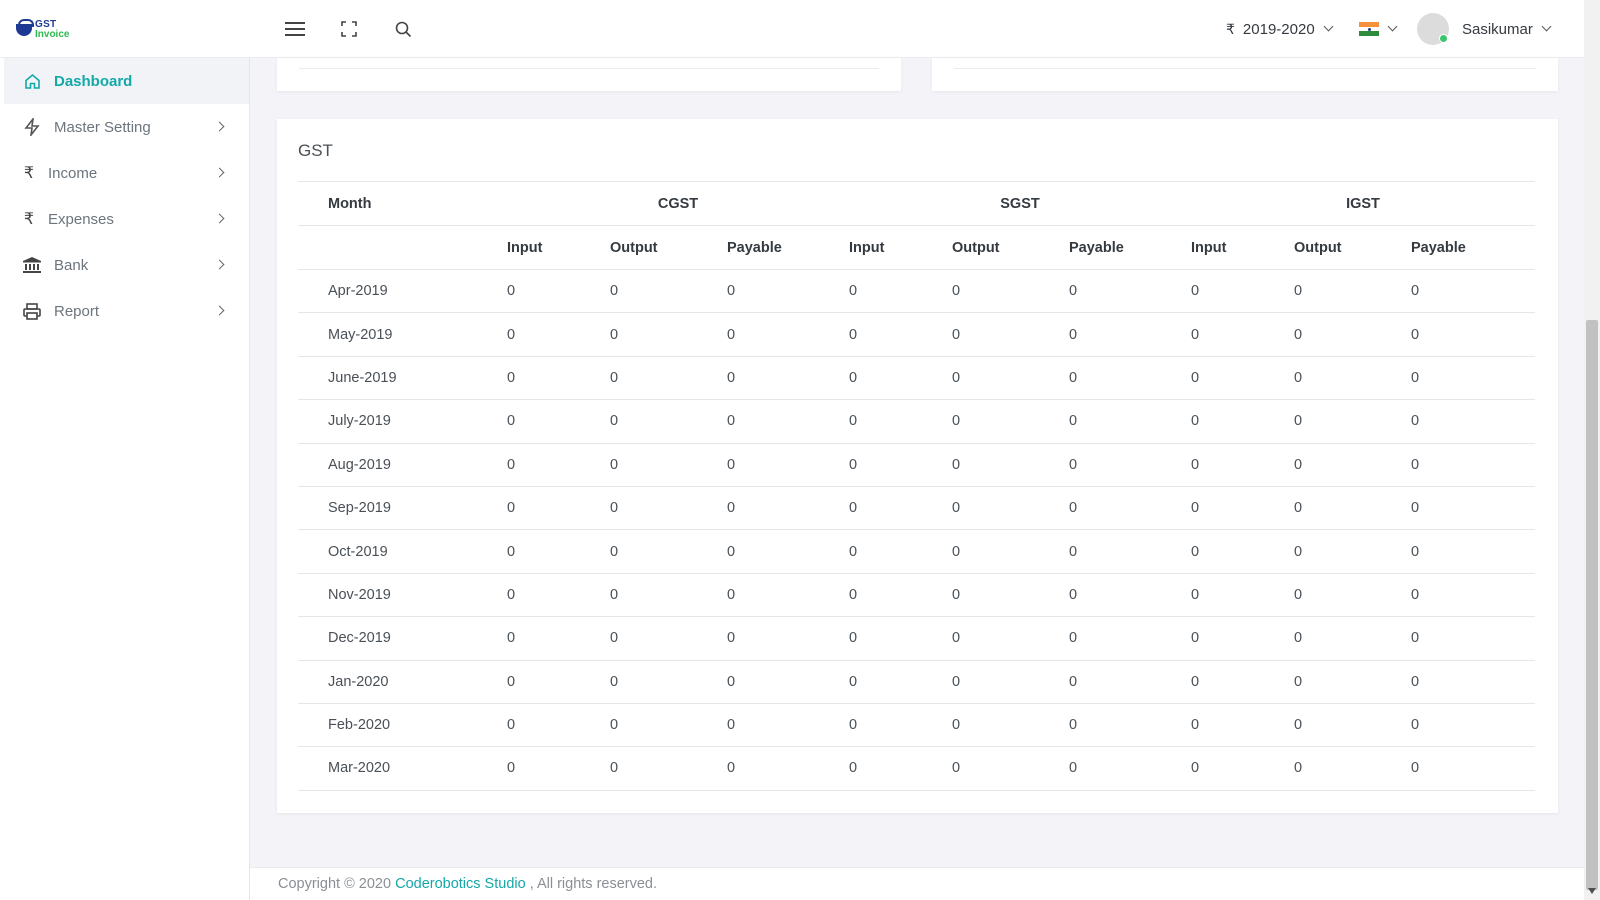 This screenshot has width=1600, height=900. Describe the element at coordinates (402, 290) in the screenshot. I see `month-cell: Apr-2019` at that location.